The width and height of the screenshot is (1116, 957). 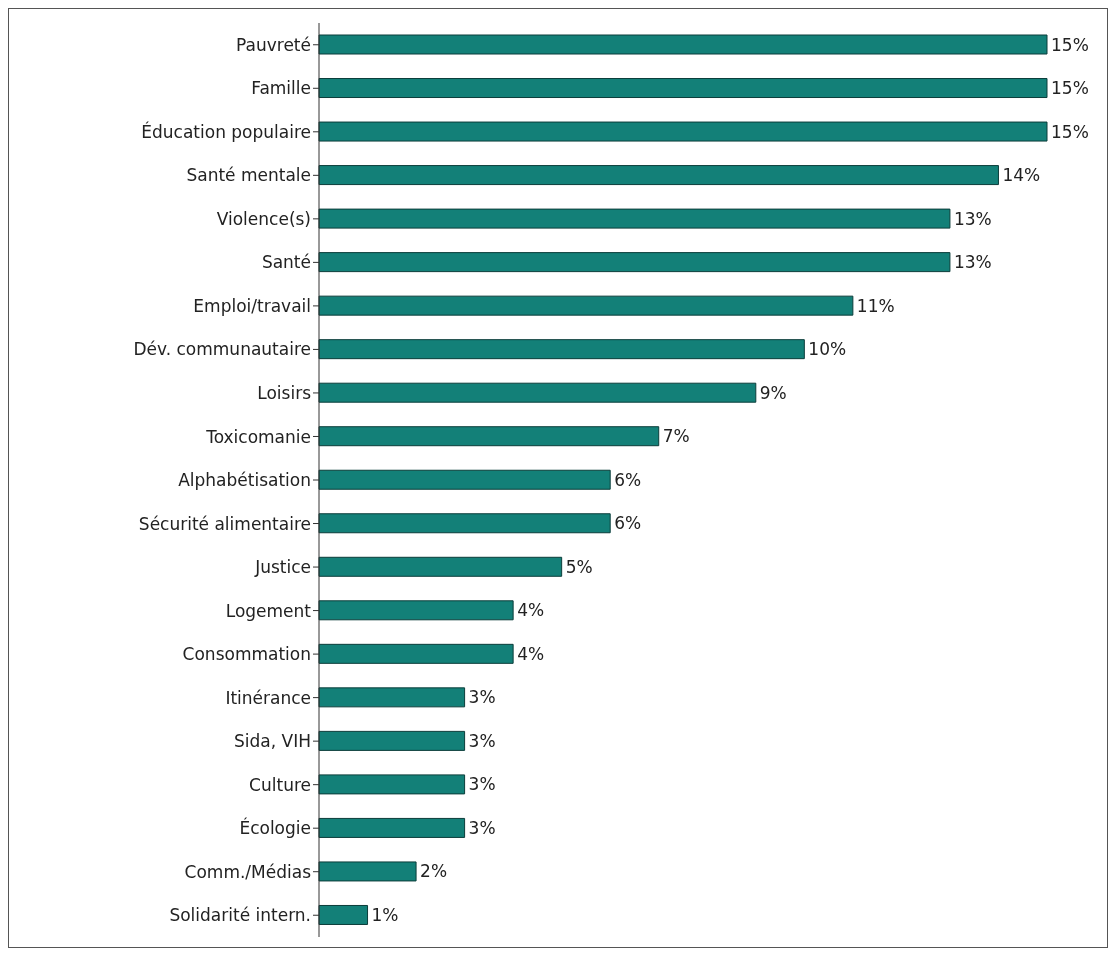 I want to click on data-label: 14%, so click(x=1021, y=175).